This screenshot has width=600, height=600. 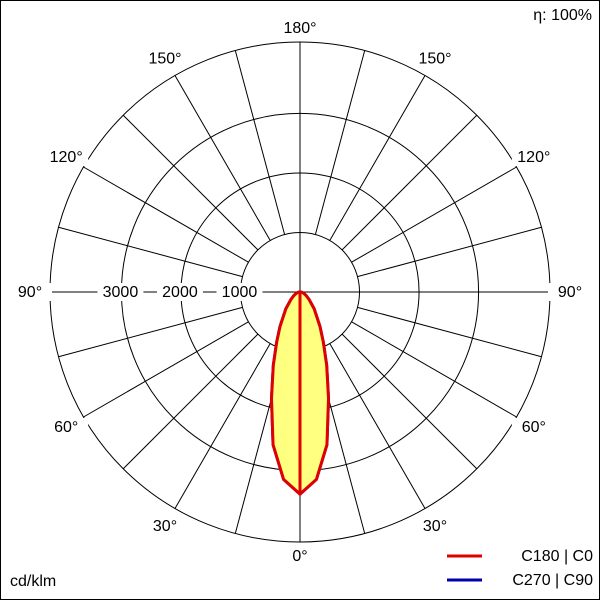 I want to click on r-tick-label: 1000, so click(x=240, y=292).